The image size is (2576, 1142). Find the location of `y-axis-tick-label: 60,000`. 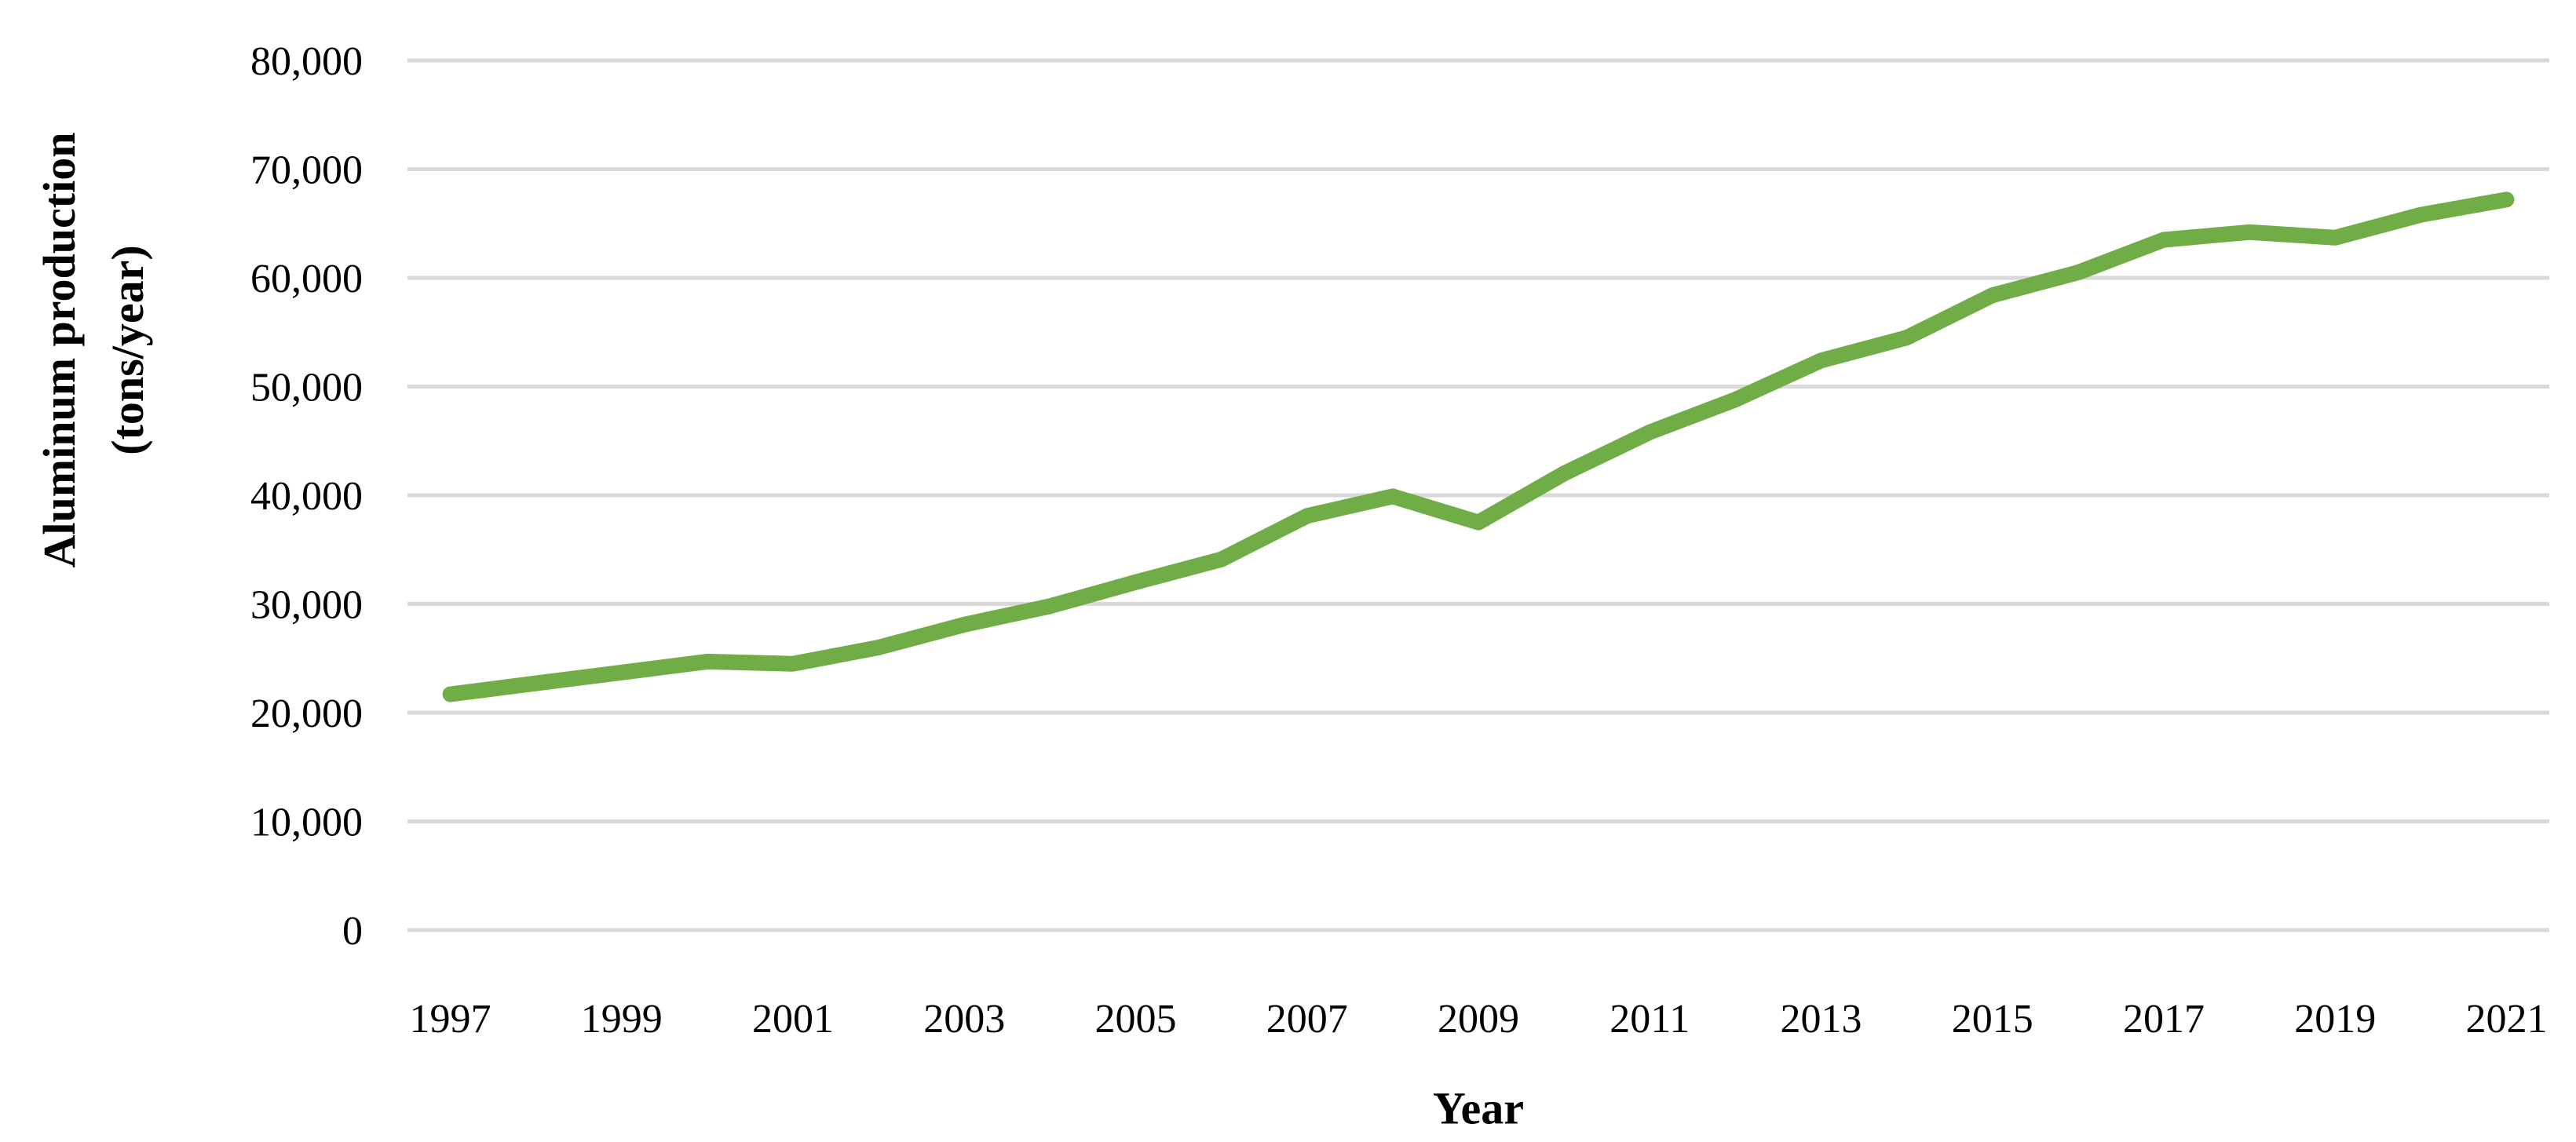

y-axis-tick-label: 60,000 is located at coordinates (306, 279).